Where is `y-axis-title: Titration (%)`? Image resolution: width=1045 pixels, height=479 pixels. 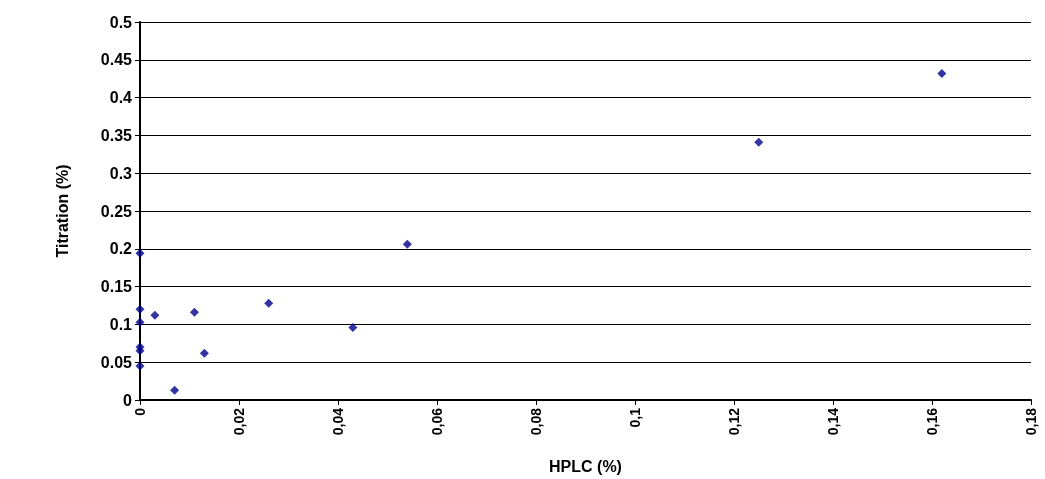 y-axis-title: Titration (%) is located at coordinates (62, 211).